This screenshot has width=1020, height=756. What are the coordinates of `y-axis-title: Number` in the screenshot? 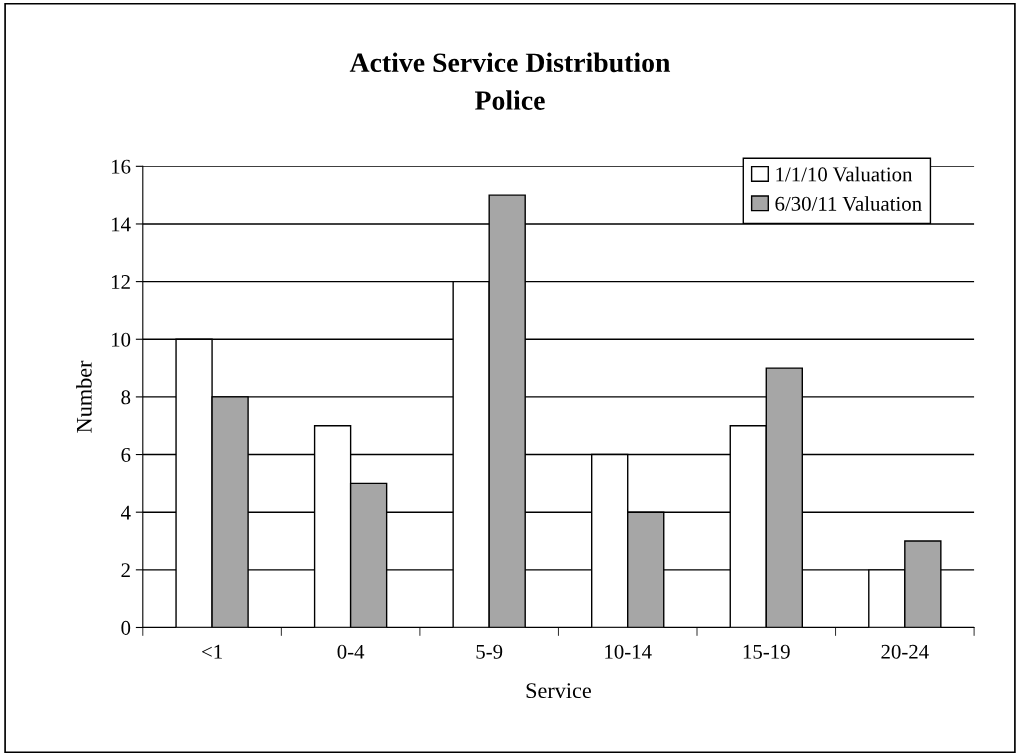 It's located at (84, 396).